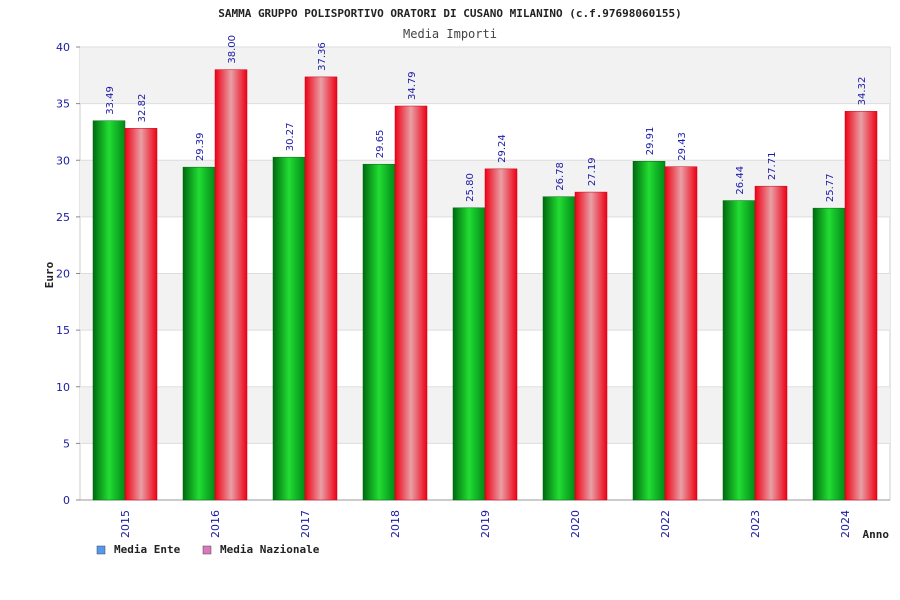 This screenshot has width=900, height=600. Describe the element at coordinates (560, 176) in the screenshot. I see `data-label-media-ente-2020: 26.78` at that location.